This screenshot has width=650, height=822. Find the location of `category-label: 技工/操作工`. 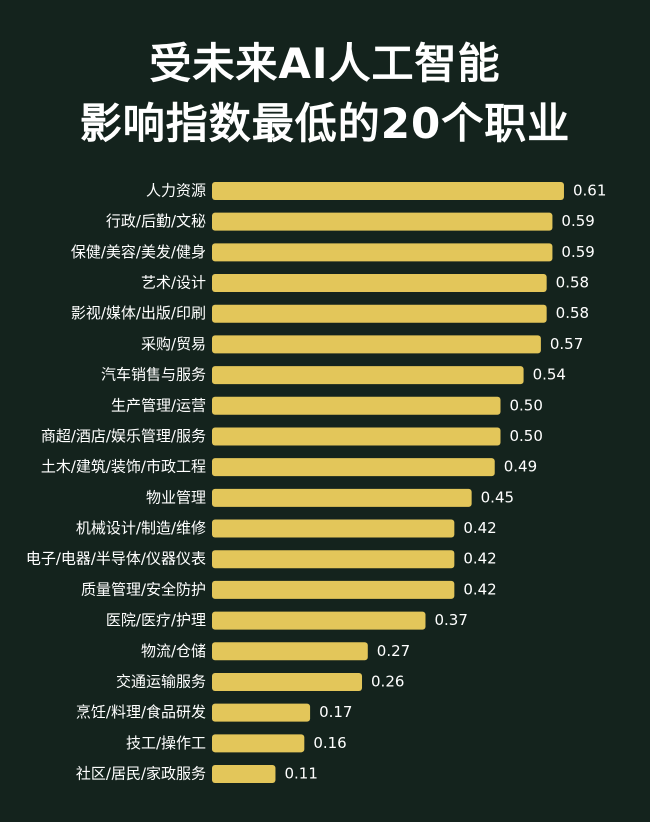

category-label: 技工/操作工 is located at coordinates (166, 743).